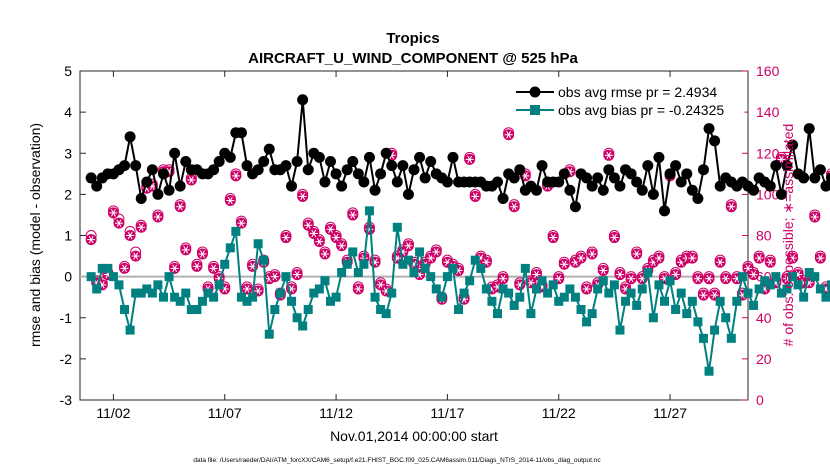 This screenshot has height=470, width=830. What do you see at coordinates (768, 153) in the screenshot?
I see `y-right-tick-label: 120` at bounding box center [768, 153].